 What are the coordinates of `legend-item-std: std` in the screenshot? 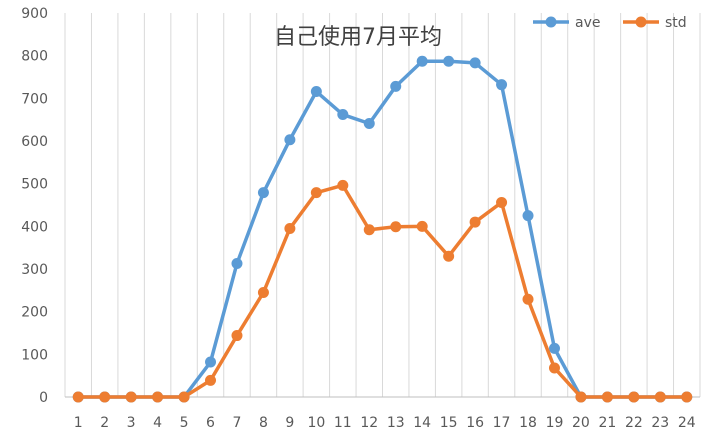 It's located at (655, 23).